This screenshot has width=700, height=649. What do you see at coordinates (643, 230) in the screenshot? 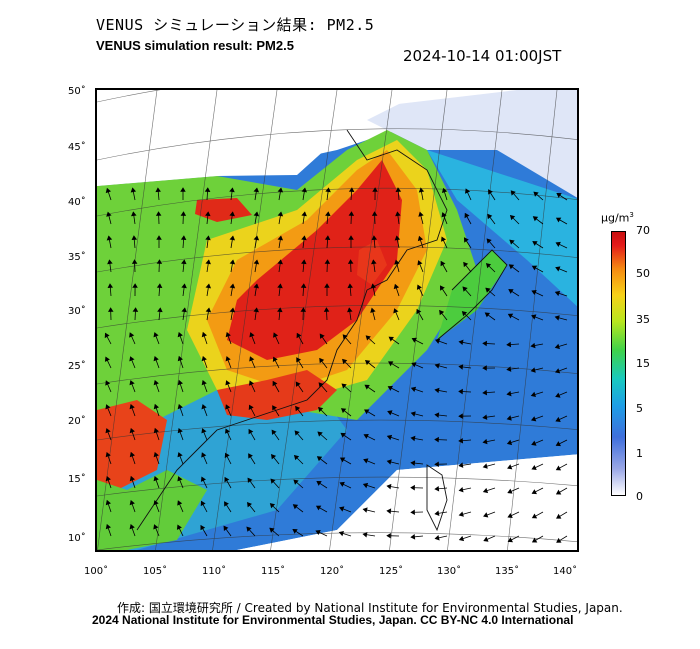
I see `colorbar-label: 70` at bounding box center [643, 230].